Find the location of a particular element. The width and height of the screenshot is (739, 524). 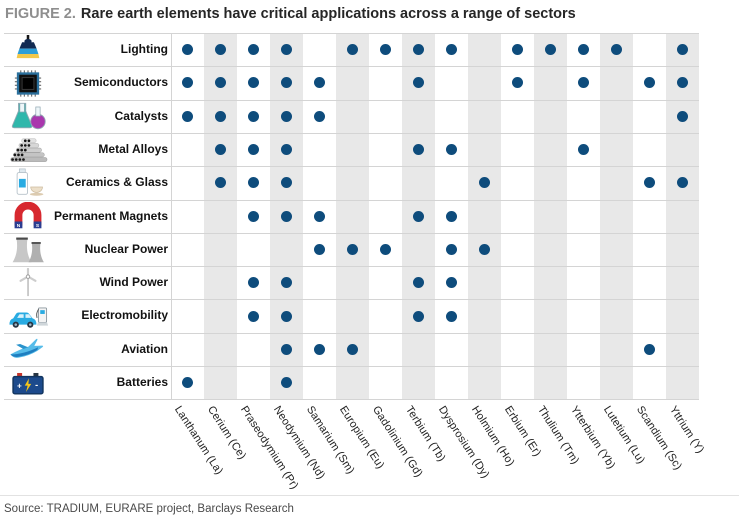

row-label: Nuclear Power is located at coordinates (126, 248).